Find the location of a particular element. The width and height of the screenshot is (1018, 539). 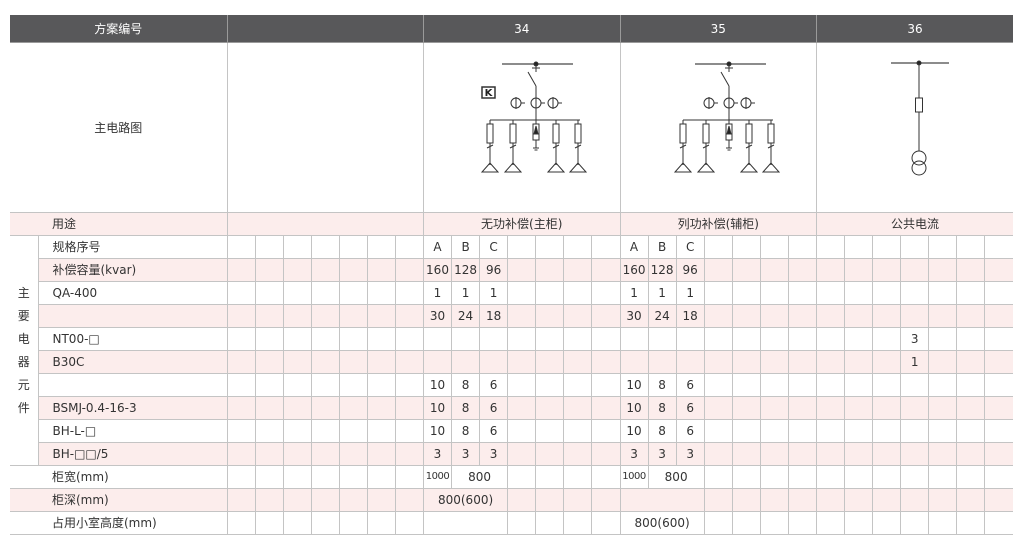

table-cell: 30 is located at coordinates (634, 316).